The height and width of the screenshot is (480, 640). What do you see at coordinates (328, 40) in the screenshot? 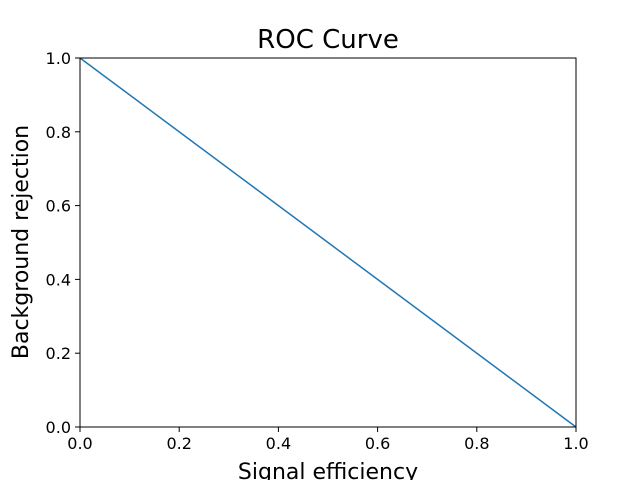
I see `chart-title: ROC Curve` at bounding box center [328, 40].